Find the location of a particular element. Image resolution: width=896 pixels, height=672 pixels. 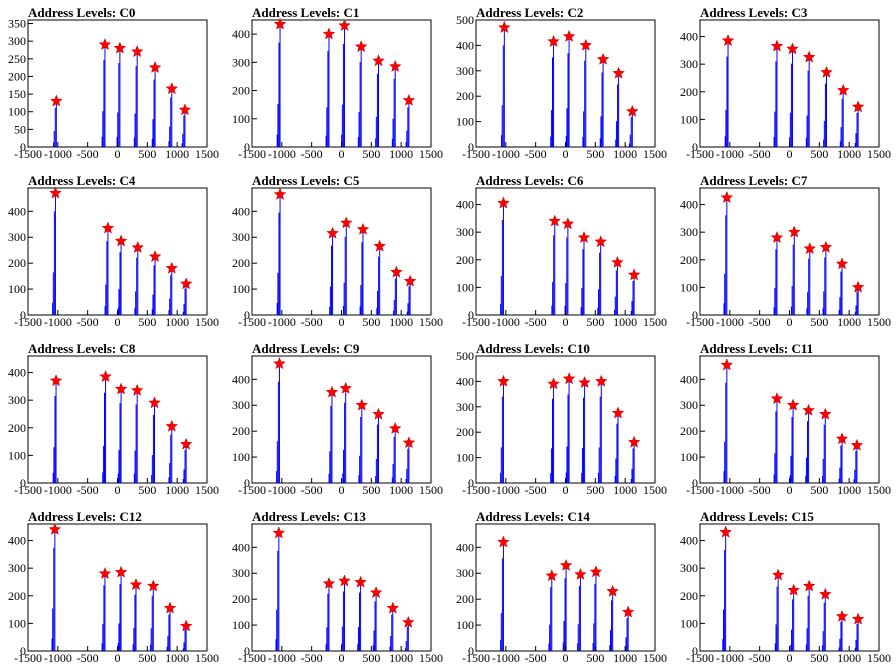

chart-title: Address Levels: C0 is located at coordinates (82, 12).